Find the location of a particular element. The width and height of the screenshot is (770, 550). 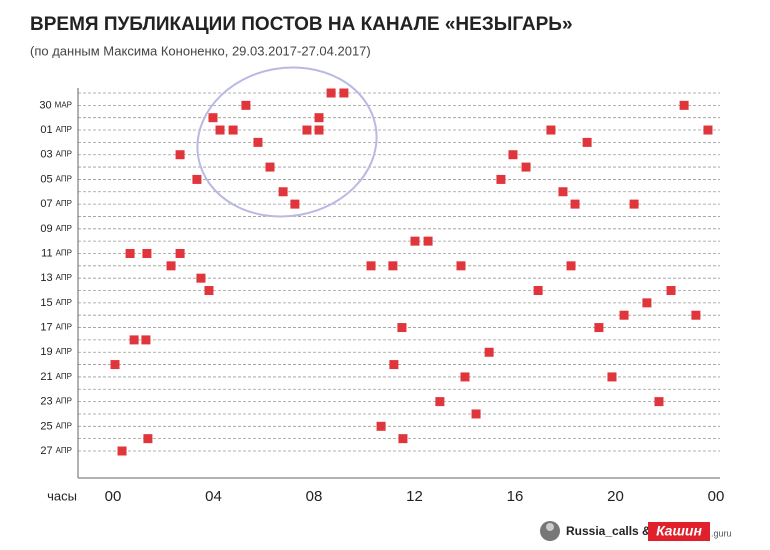

x-tick-label: 04 is located at coordinates (213, 496).